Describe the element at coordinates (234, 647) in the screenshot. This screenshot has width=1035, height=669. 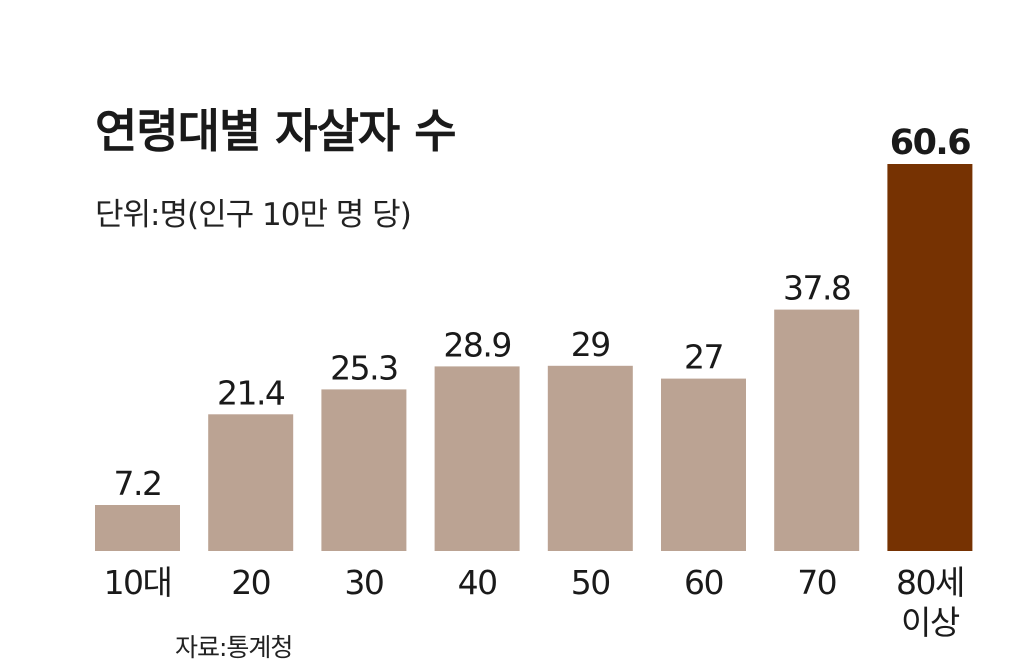
I see `source-note: 자료:통계청` at that location.